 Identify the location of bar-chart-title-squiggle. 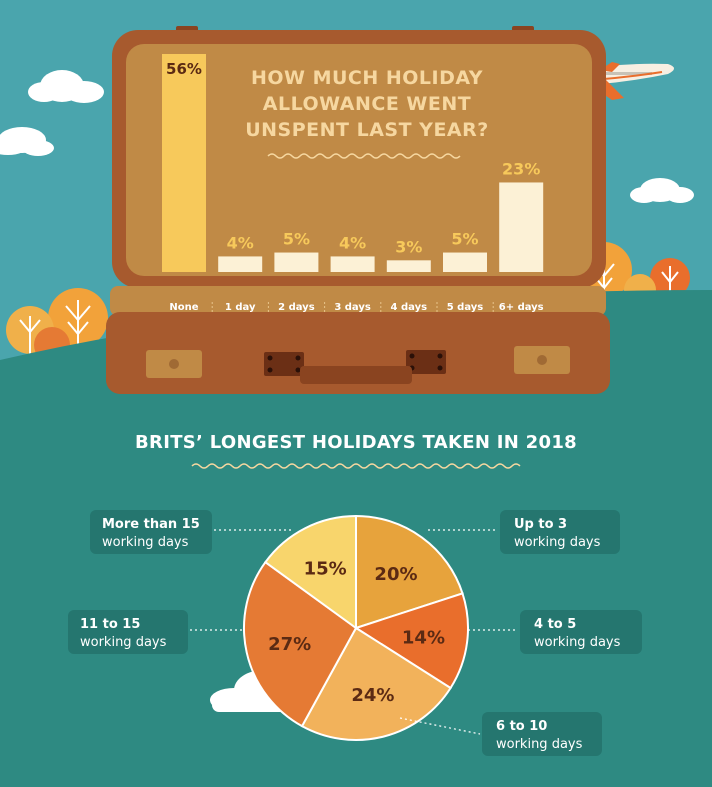
(364, 156).